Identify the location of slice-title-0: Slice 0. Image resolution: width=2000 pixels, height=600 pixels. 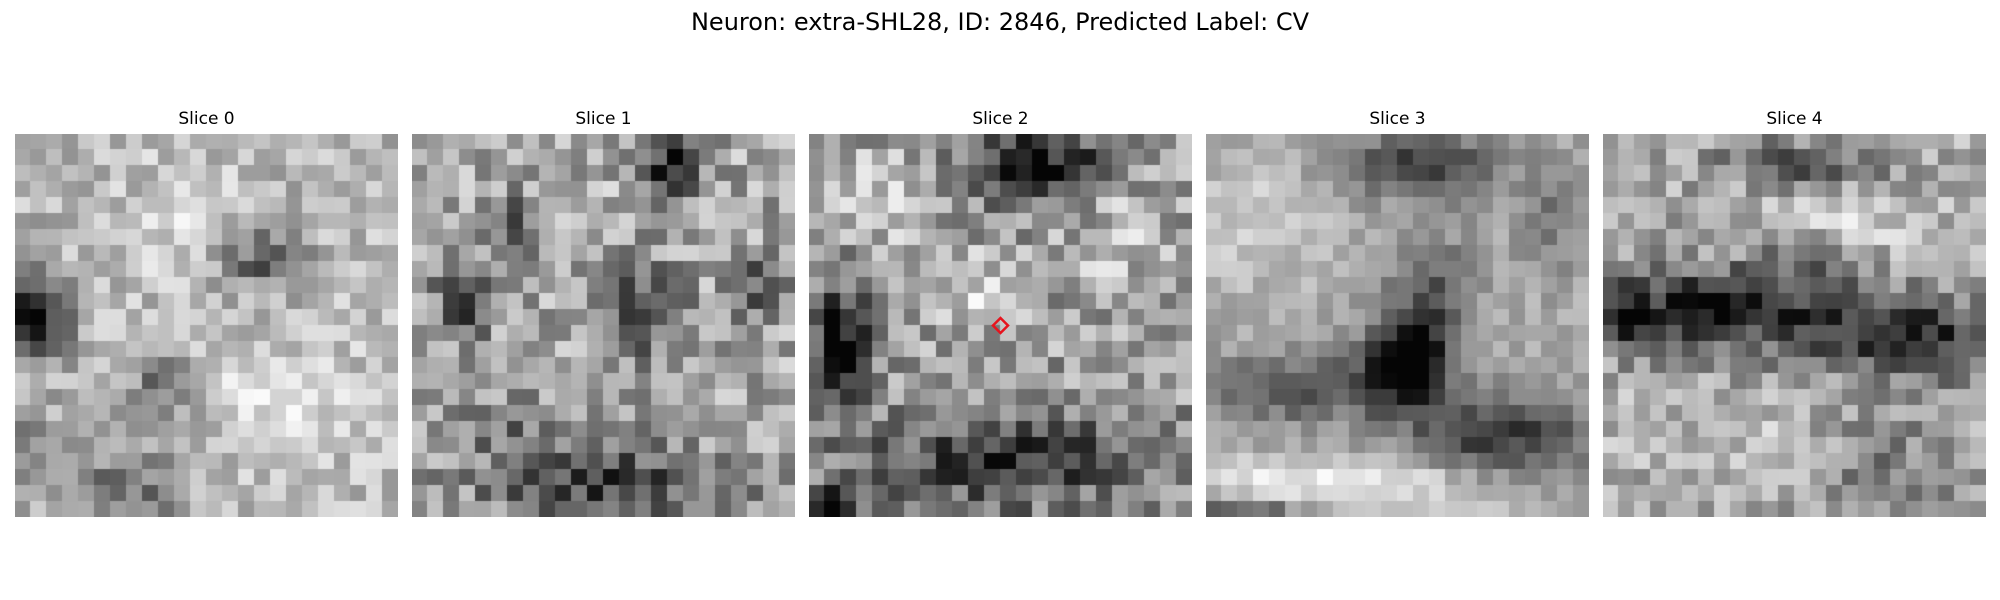
(206, 119).